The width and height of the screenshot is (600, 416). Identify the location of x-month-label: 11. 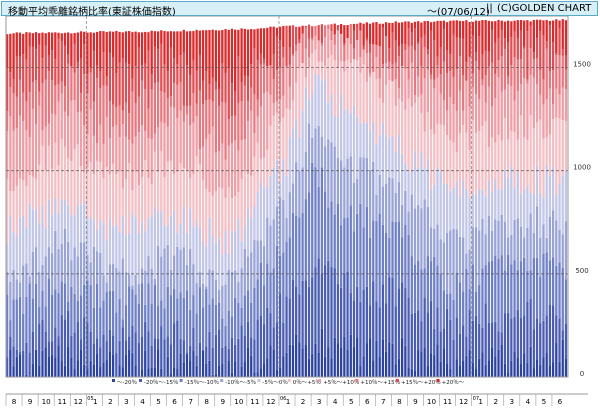
(254, 401).